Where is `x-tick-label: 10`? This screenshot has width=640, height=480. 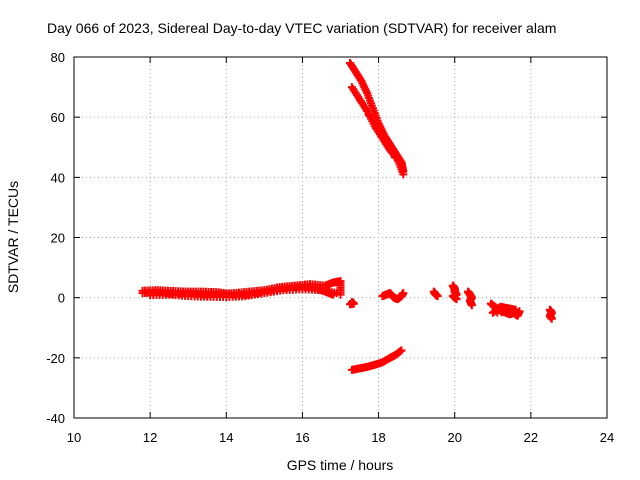
x-tick-label: 10 is located at coordinates (74, 437).